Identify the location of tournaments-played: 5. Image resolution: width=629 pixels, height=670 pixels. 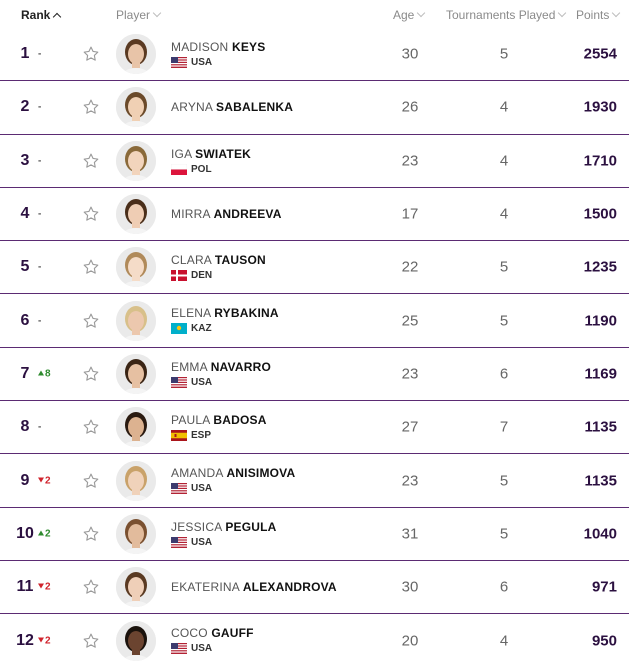
(504, 321).